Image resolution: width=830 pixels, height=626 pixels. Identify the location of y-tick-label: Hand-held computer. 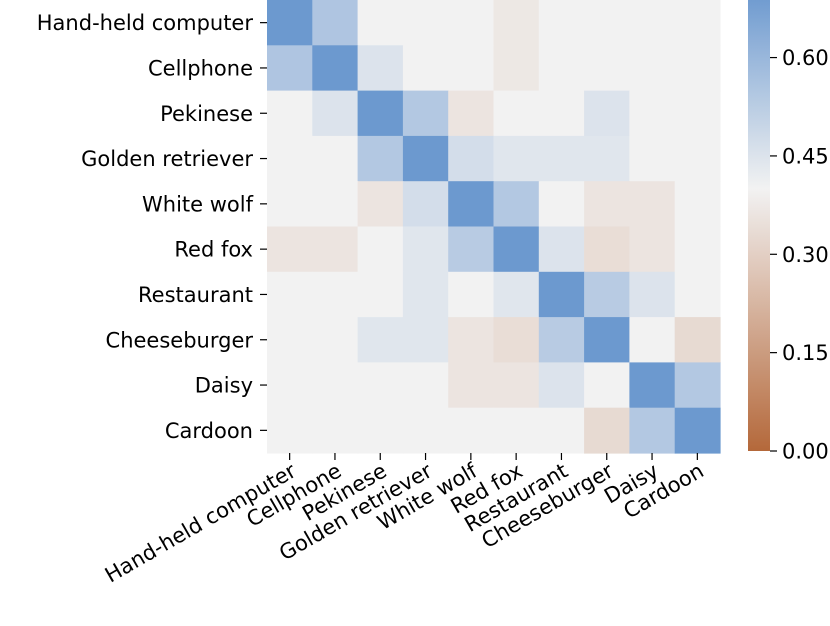
(145, 23).